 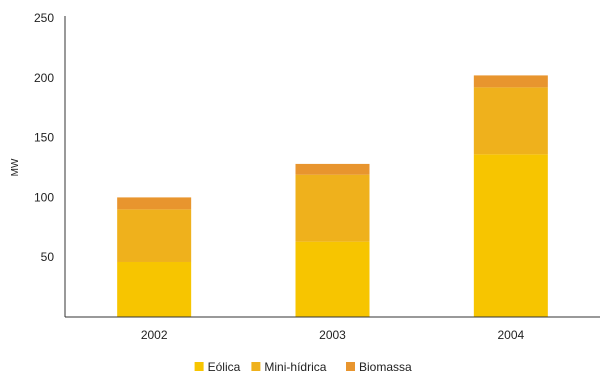 What do you see at coordinates (44, 18) in the screenshot?
I see `y-tick-label: 250` at bounding box center [44, 18].